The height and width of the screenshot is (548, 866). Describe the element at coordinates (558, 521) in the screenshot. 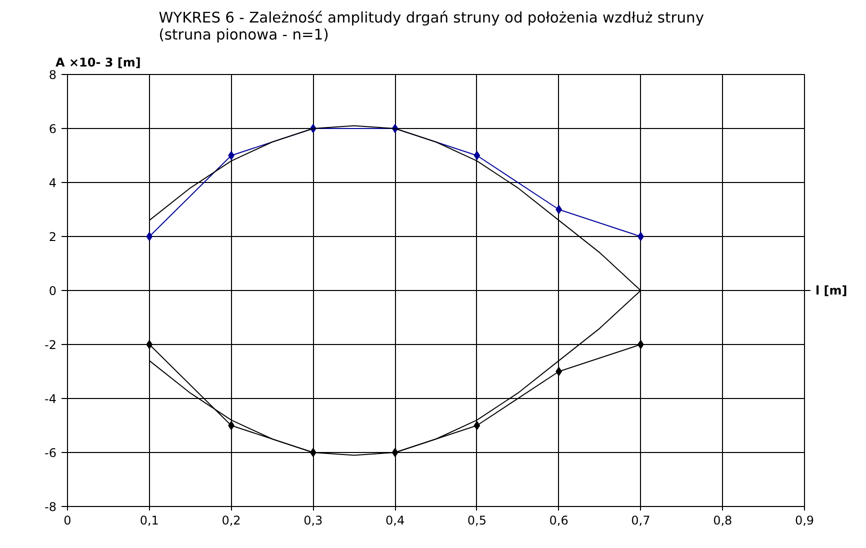

I see `x-tick-label: 0,6` at that location.